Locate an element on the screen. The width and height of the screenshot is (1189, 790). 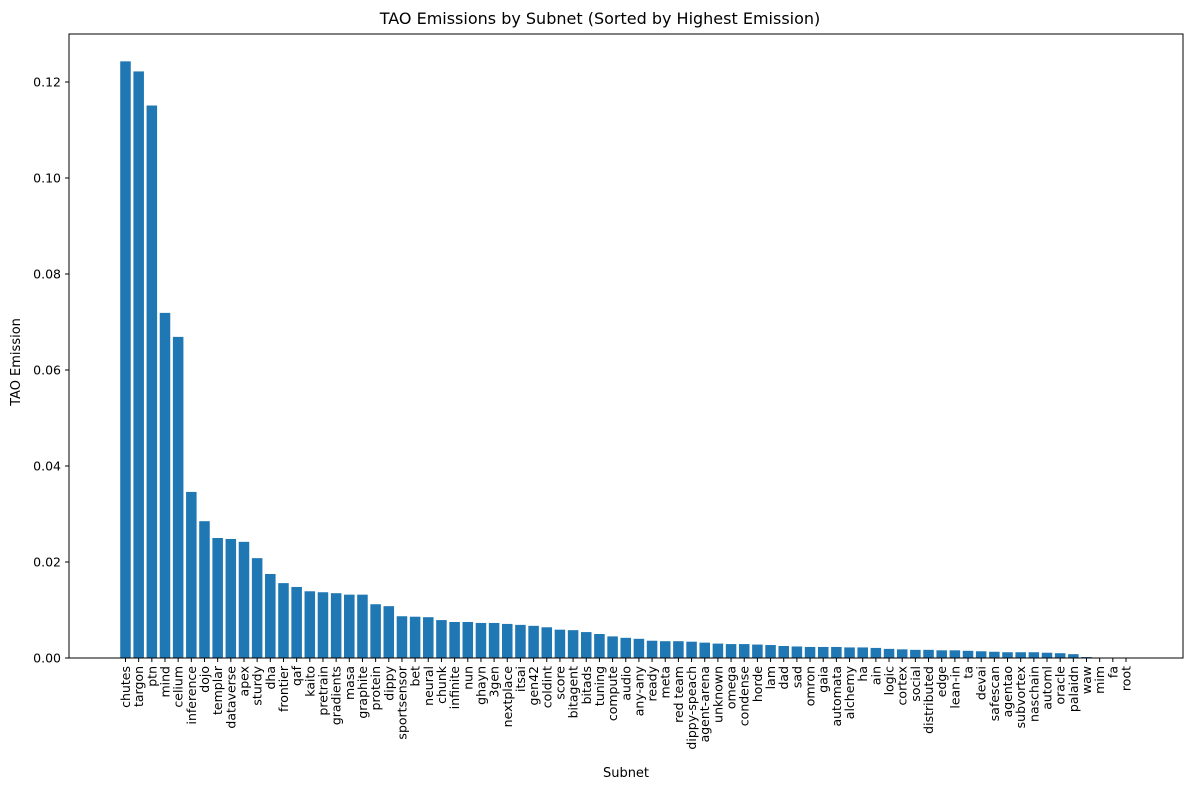
x-tick-label: meta is located at coordinates (665, 682).